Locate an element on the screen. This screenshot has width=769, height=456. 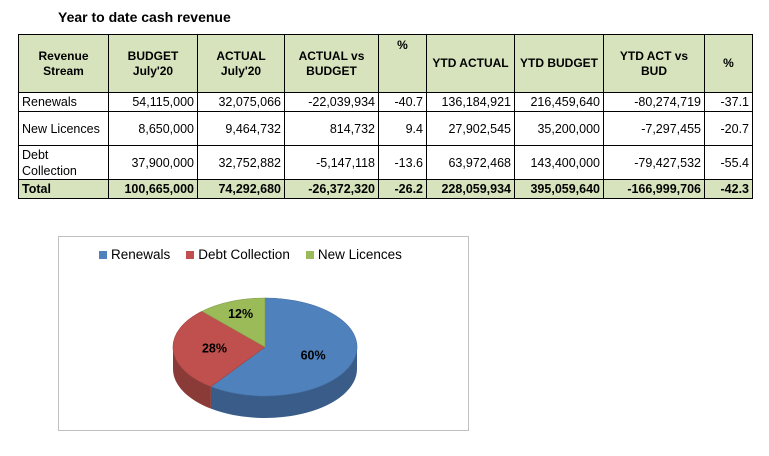
col-header: Revenue Stream is located at coordinates (63, 63).